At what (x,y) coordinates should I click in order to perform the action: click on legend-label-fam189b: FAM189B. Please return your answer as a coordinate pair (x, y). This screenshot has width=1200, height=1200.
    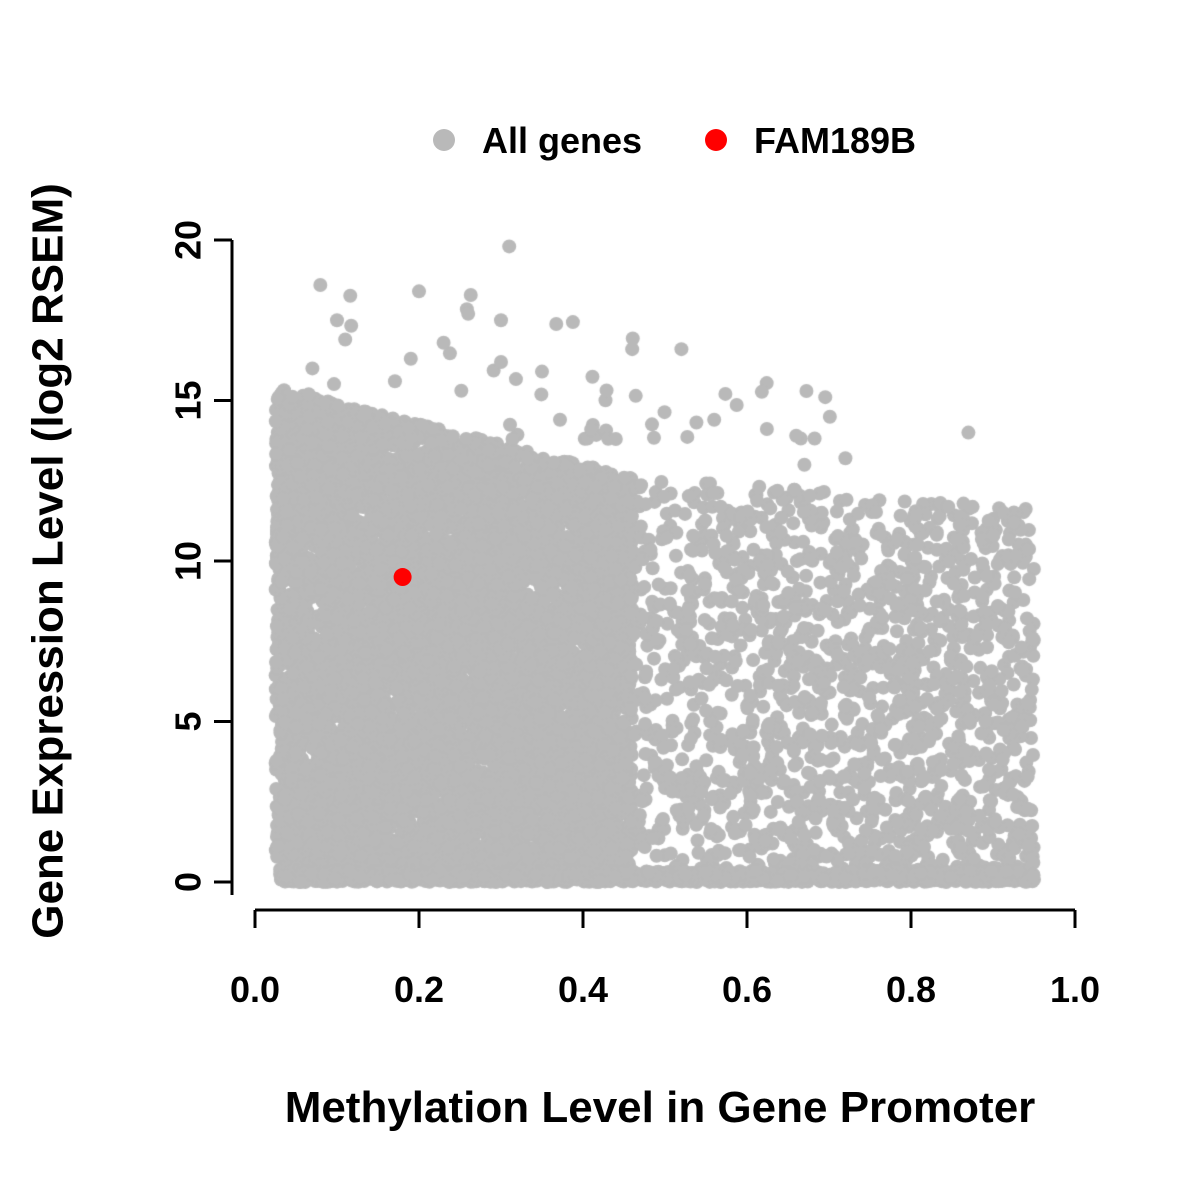
    Looking at the image, I should click on (835, 140).